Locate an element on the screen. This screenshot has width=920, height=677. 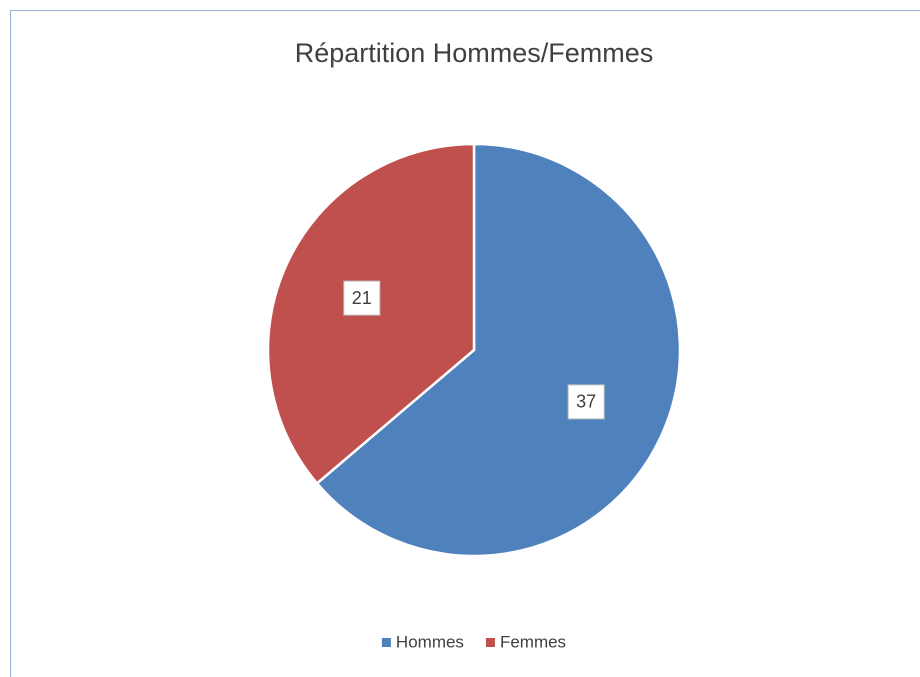
chart-title: Répartition Hommes/Femmes is located at coordinates (474, 53).